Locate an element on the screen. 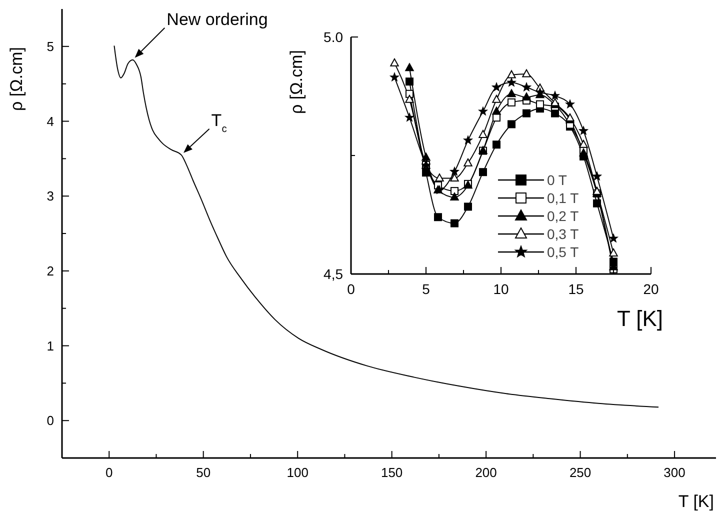  x-tick-label: 50 is located at coordinates (203, 472).